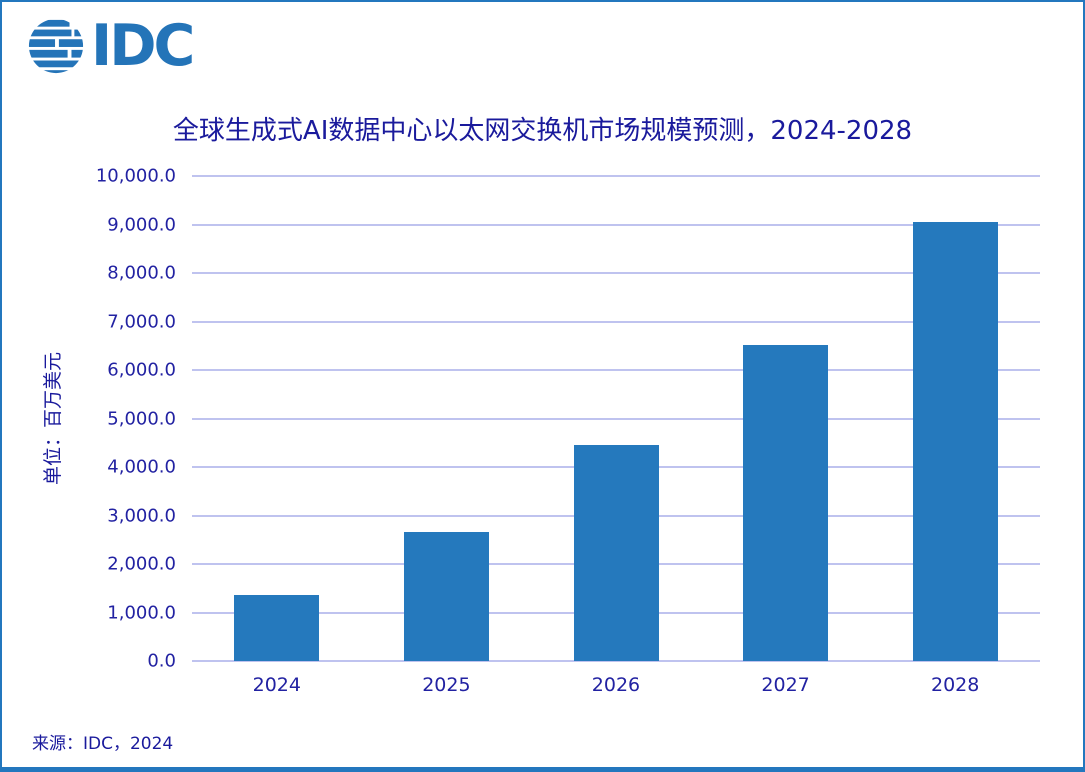  What do you see at coordinates (141, 612) in the screenshot?
I see `y-tick-label: 1,000.0` at bounding box center [141, 612].